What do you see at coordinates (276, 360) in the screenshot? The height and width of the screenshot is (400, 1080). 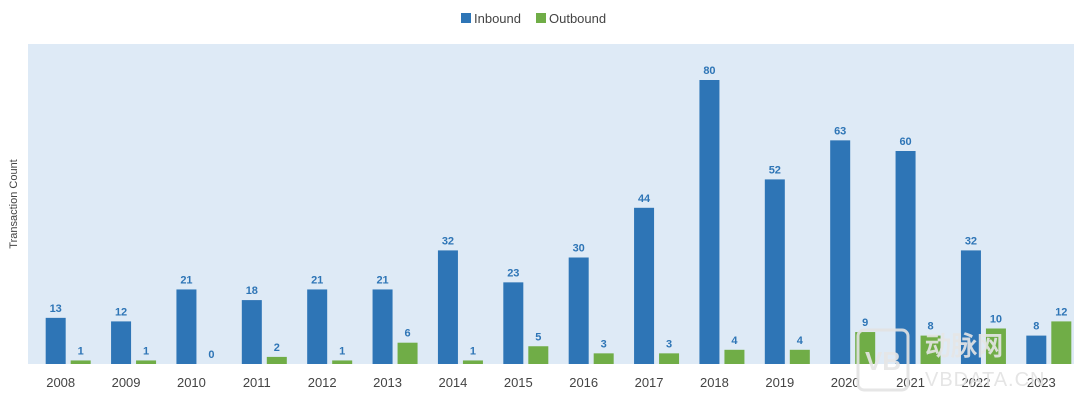 I see `bar-outbound-2011` at bounding box center [276, 360].